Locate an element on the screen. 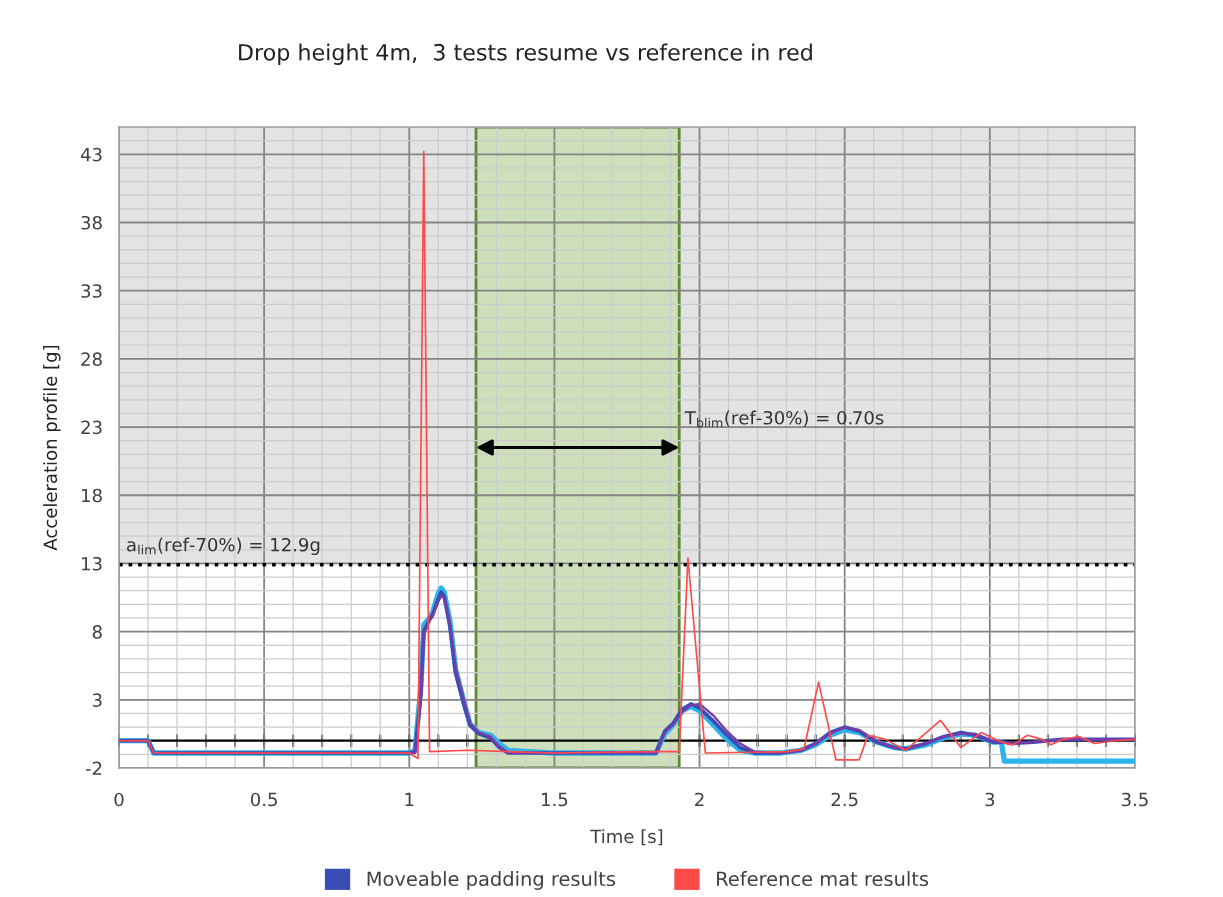 The height and width of the screenshot is (897, 1223). x-axis-title: Time [s] is located at coordinates (626, 837).